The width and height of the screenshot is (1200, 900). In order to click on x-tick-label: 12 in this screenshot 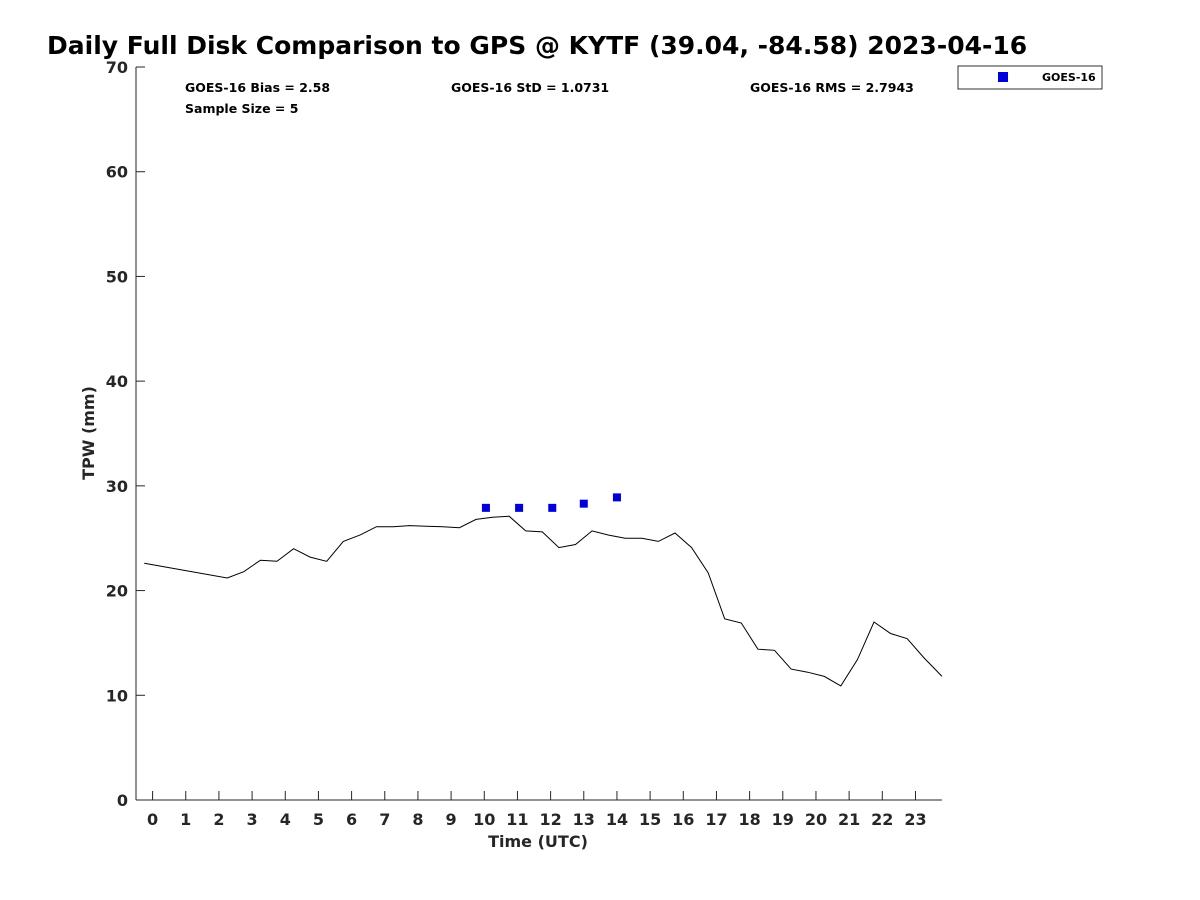, I will do `click(550, 819)`.